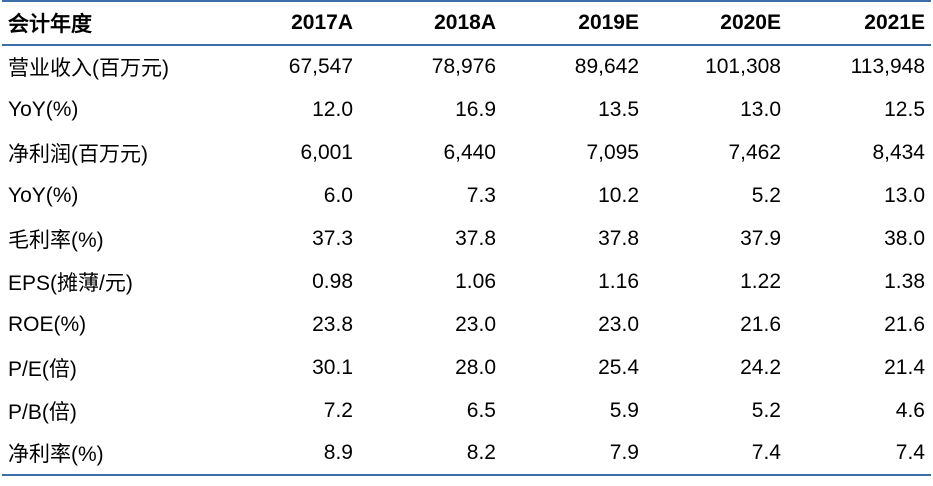 The image size is (933, 486). I want to click on cell-value: 78,976, so click(463, 66).